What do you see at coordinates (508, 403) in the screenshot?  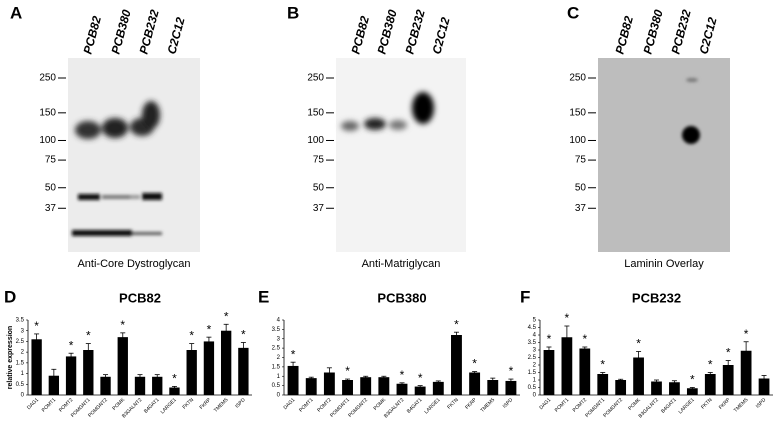 I see `x-tick-label: ISPD` at bounding box center [508, 403].